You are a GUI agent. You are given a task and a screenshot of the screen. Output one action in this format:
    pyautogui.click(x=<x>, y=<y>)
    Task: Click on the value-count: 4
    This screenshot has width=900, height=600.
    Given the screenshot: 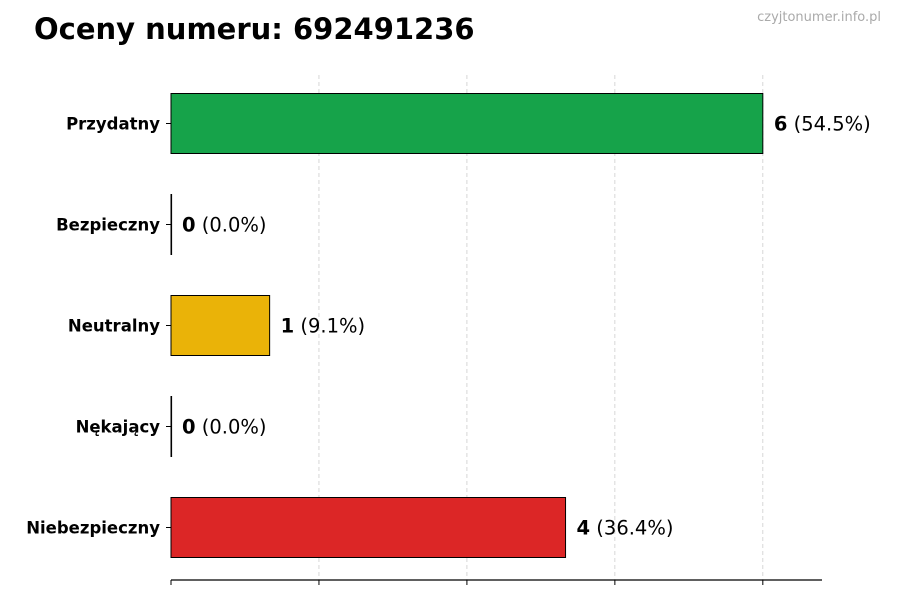 What is the action you would take?
    pyautogui.click(x=584, y=528)
    